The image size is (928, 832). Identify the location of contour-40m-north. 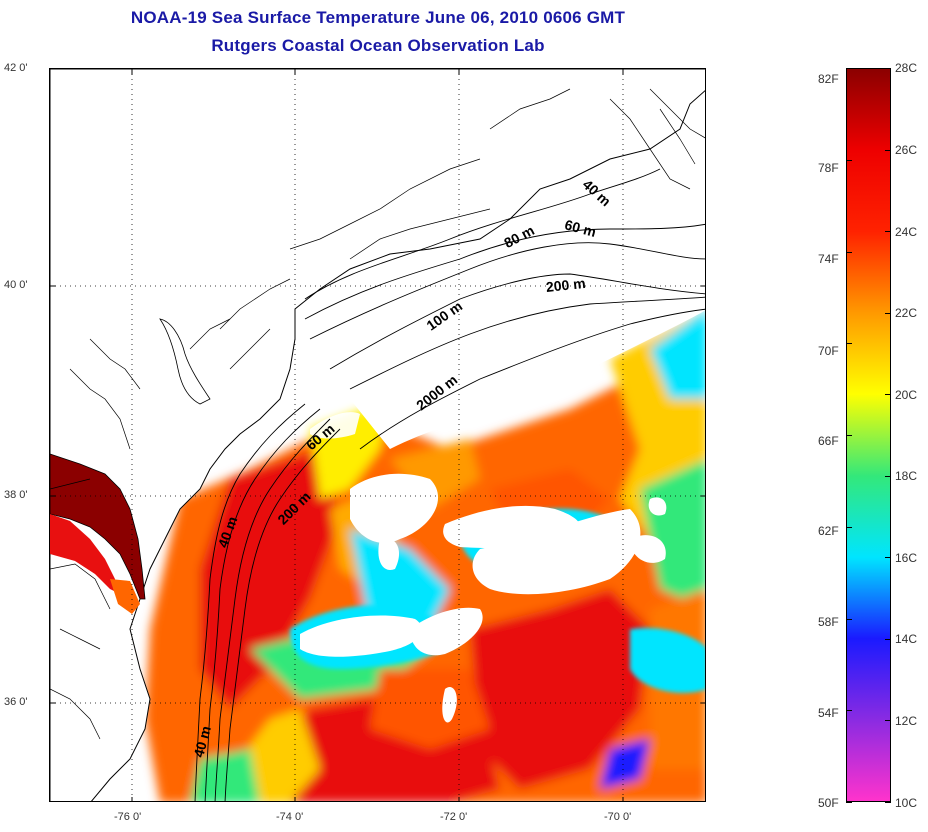
(482, 234).